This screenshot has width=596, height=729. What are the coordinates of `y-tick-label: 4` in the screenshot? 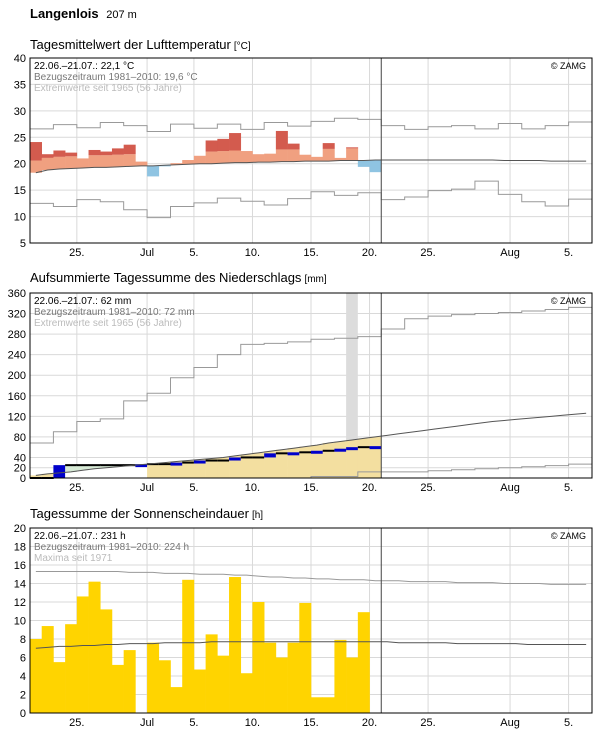 It's located at (23, 677).